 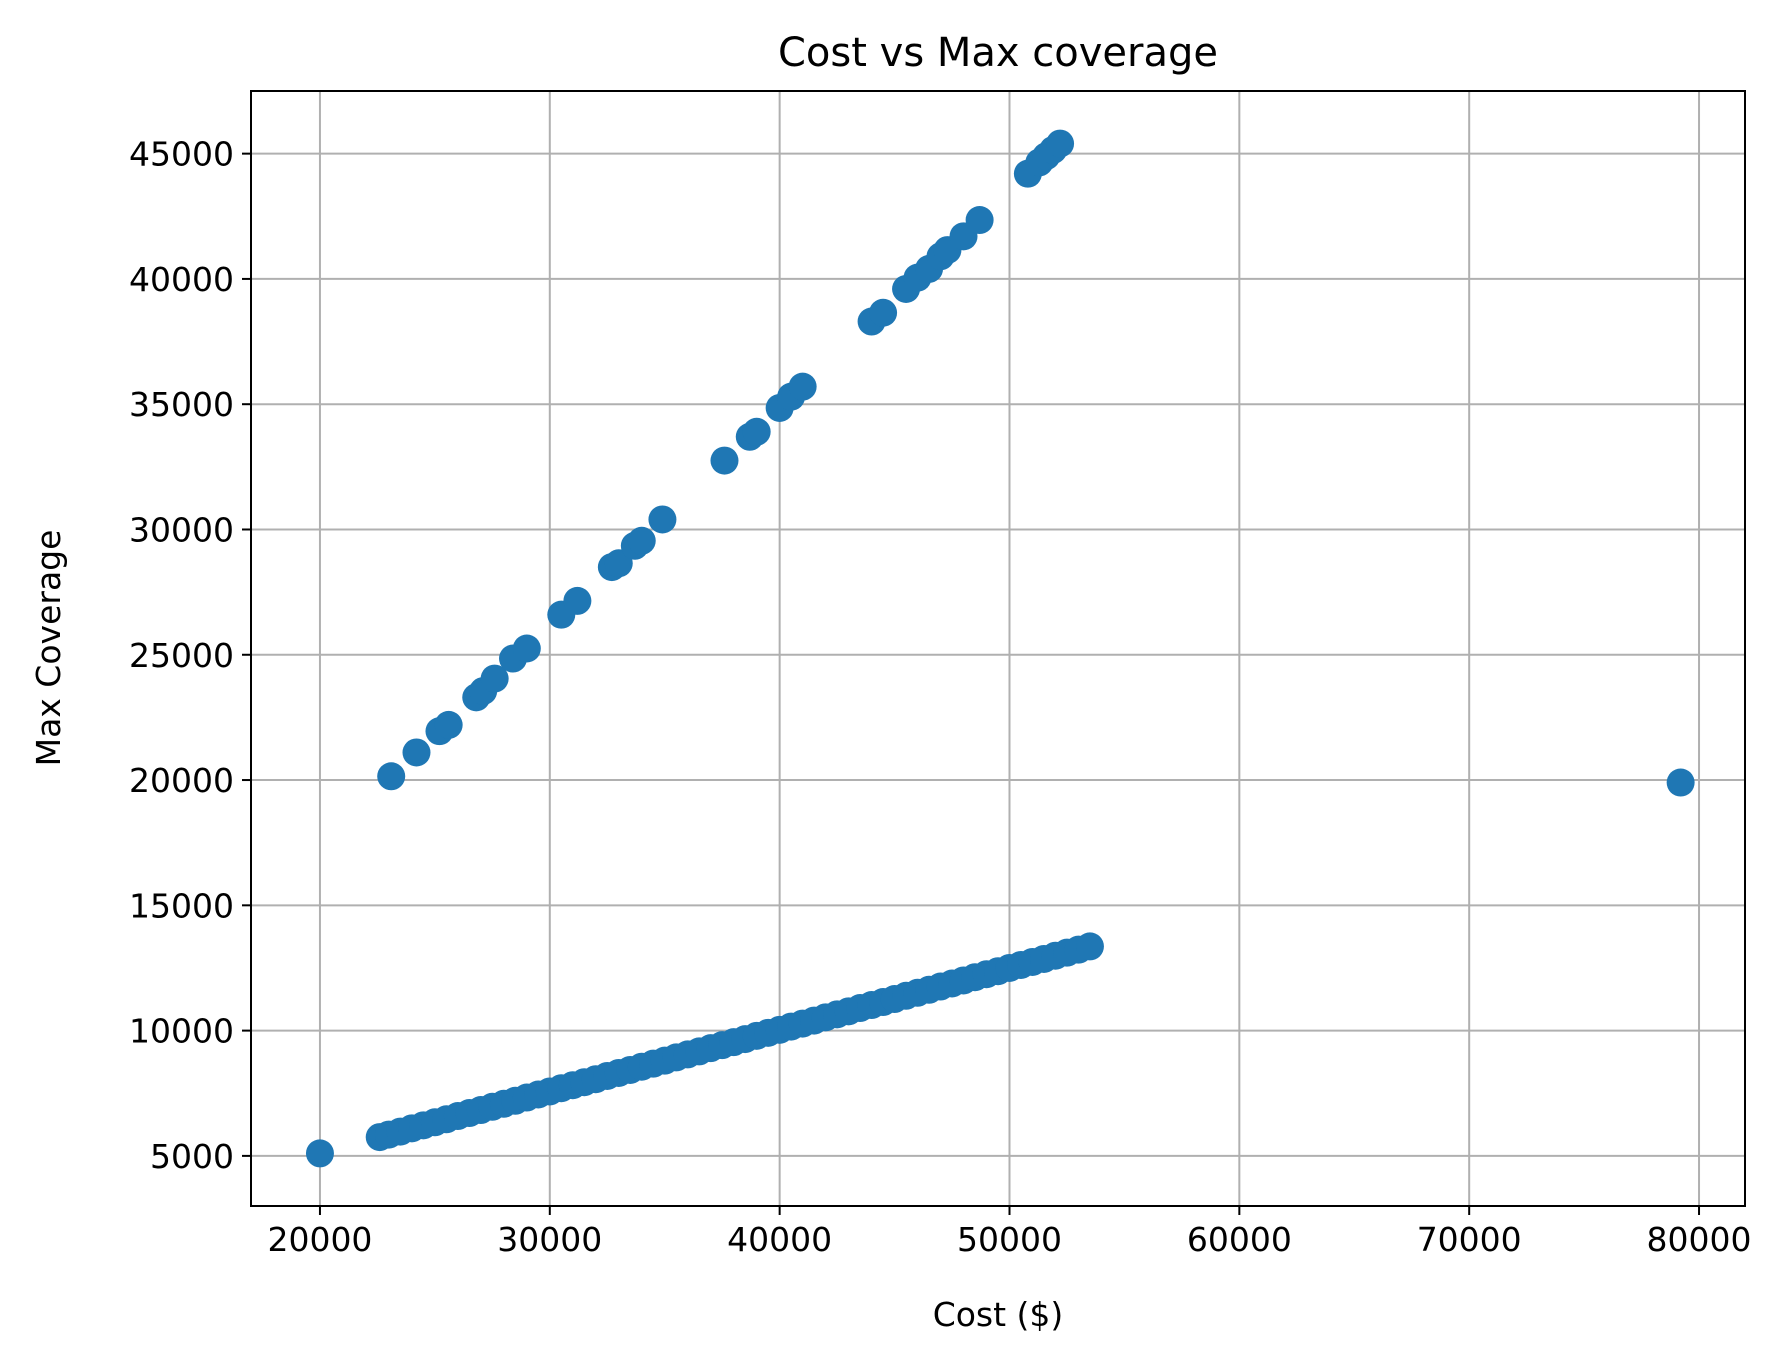 I want to click on x-tick-label: 60000, so click(x=1239, y=1239).